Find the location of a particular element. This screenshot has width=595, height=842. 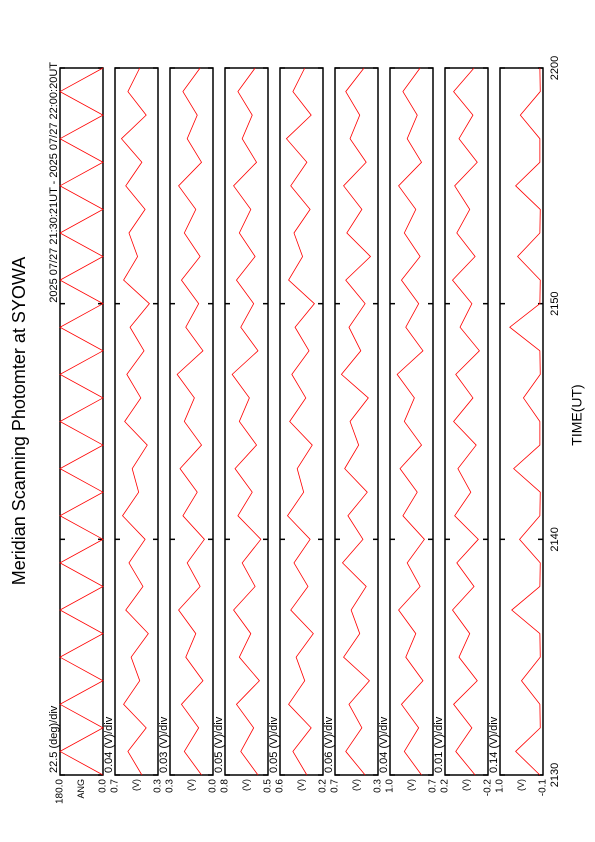

x-tick-label: 2200 is located at coordinates (555, 68).